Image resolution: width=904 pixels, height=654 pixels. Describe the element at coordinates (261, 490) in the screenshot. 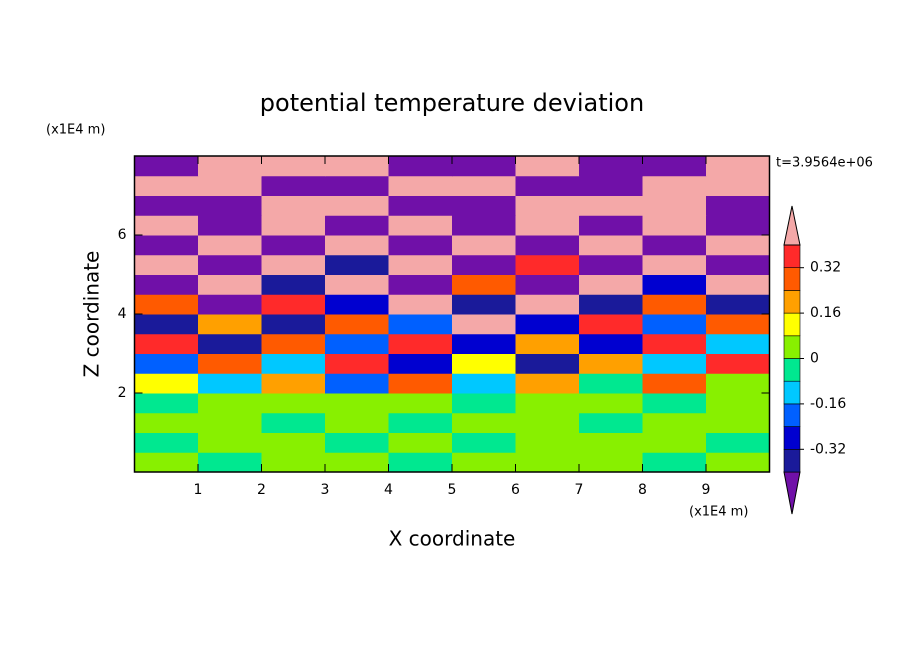

I see `x-tick-label: 2` at that location.